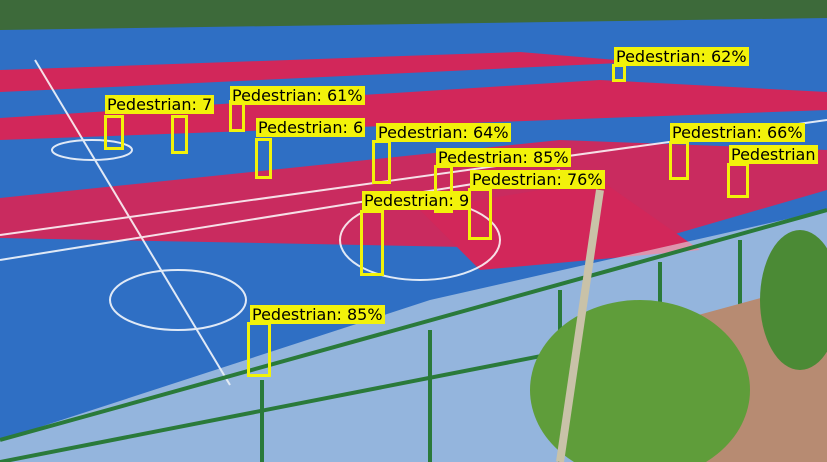 The image size is (827, 462). Describe the element at coordinates (681, 56) in the screenshot. I see `detection-label: Pedestrian: 62%` at that location.